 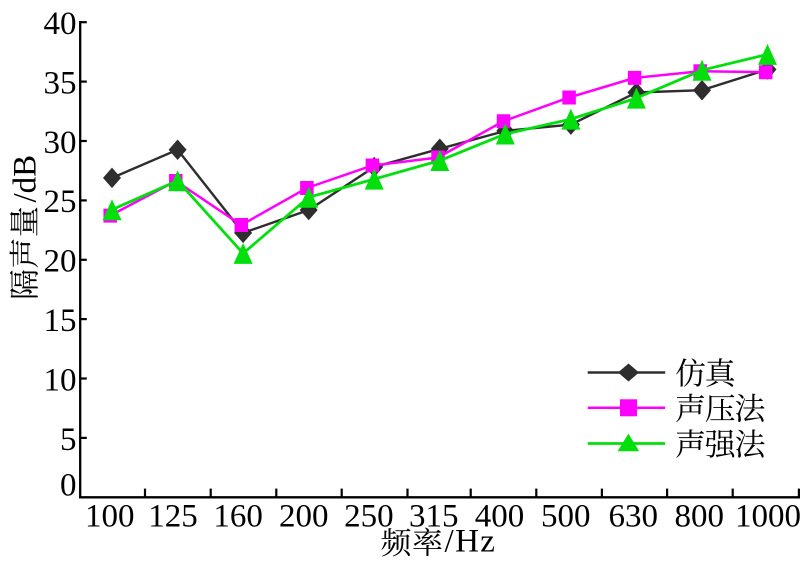 What do you see at coordinates (60, 202) in the screenshot?
I see `svg-text: 25` at bounding box center [60, 202].